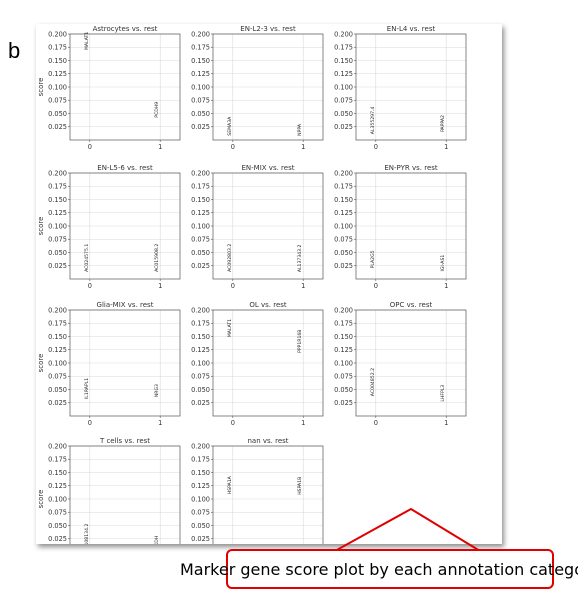 This screenshot has width=578, height=605. What do you see at coordinates (125, 305) in the screenshot?
I see `subplot-title: Glia-MIX vs. rest` at bounding box center [125, 305].